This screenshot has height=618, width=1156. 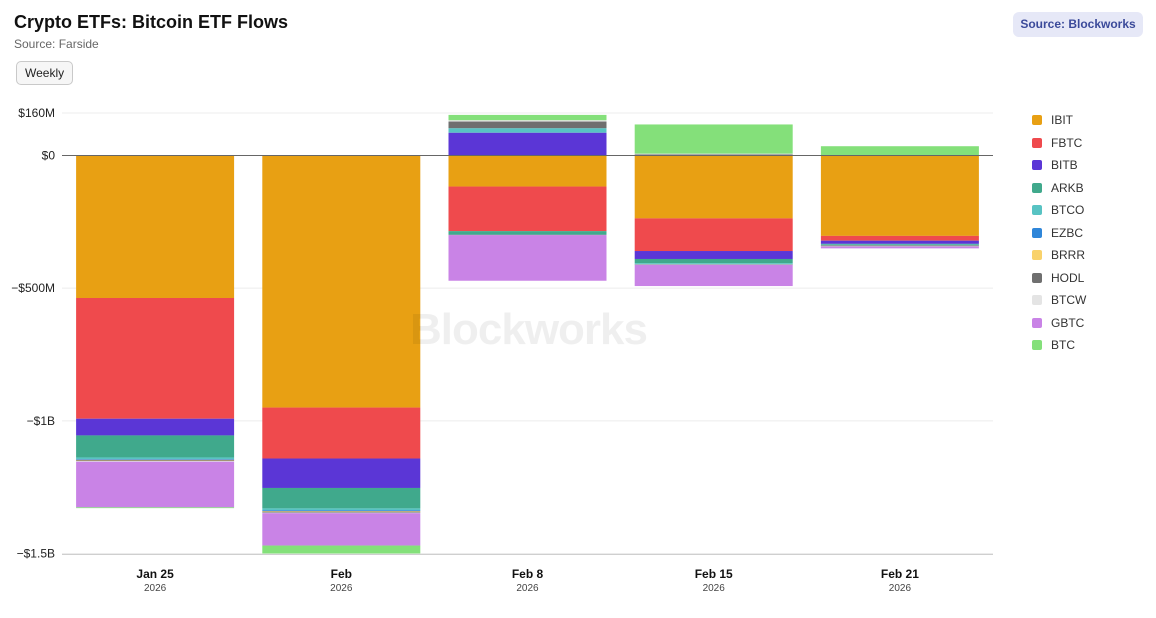 I want to click on legend-label: BRRR, so click(x=1068, y=255).